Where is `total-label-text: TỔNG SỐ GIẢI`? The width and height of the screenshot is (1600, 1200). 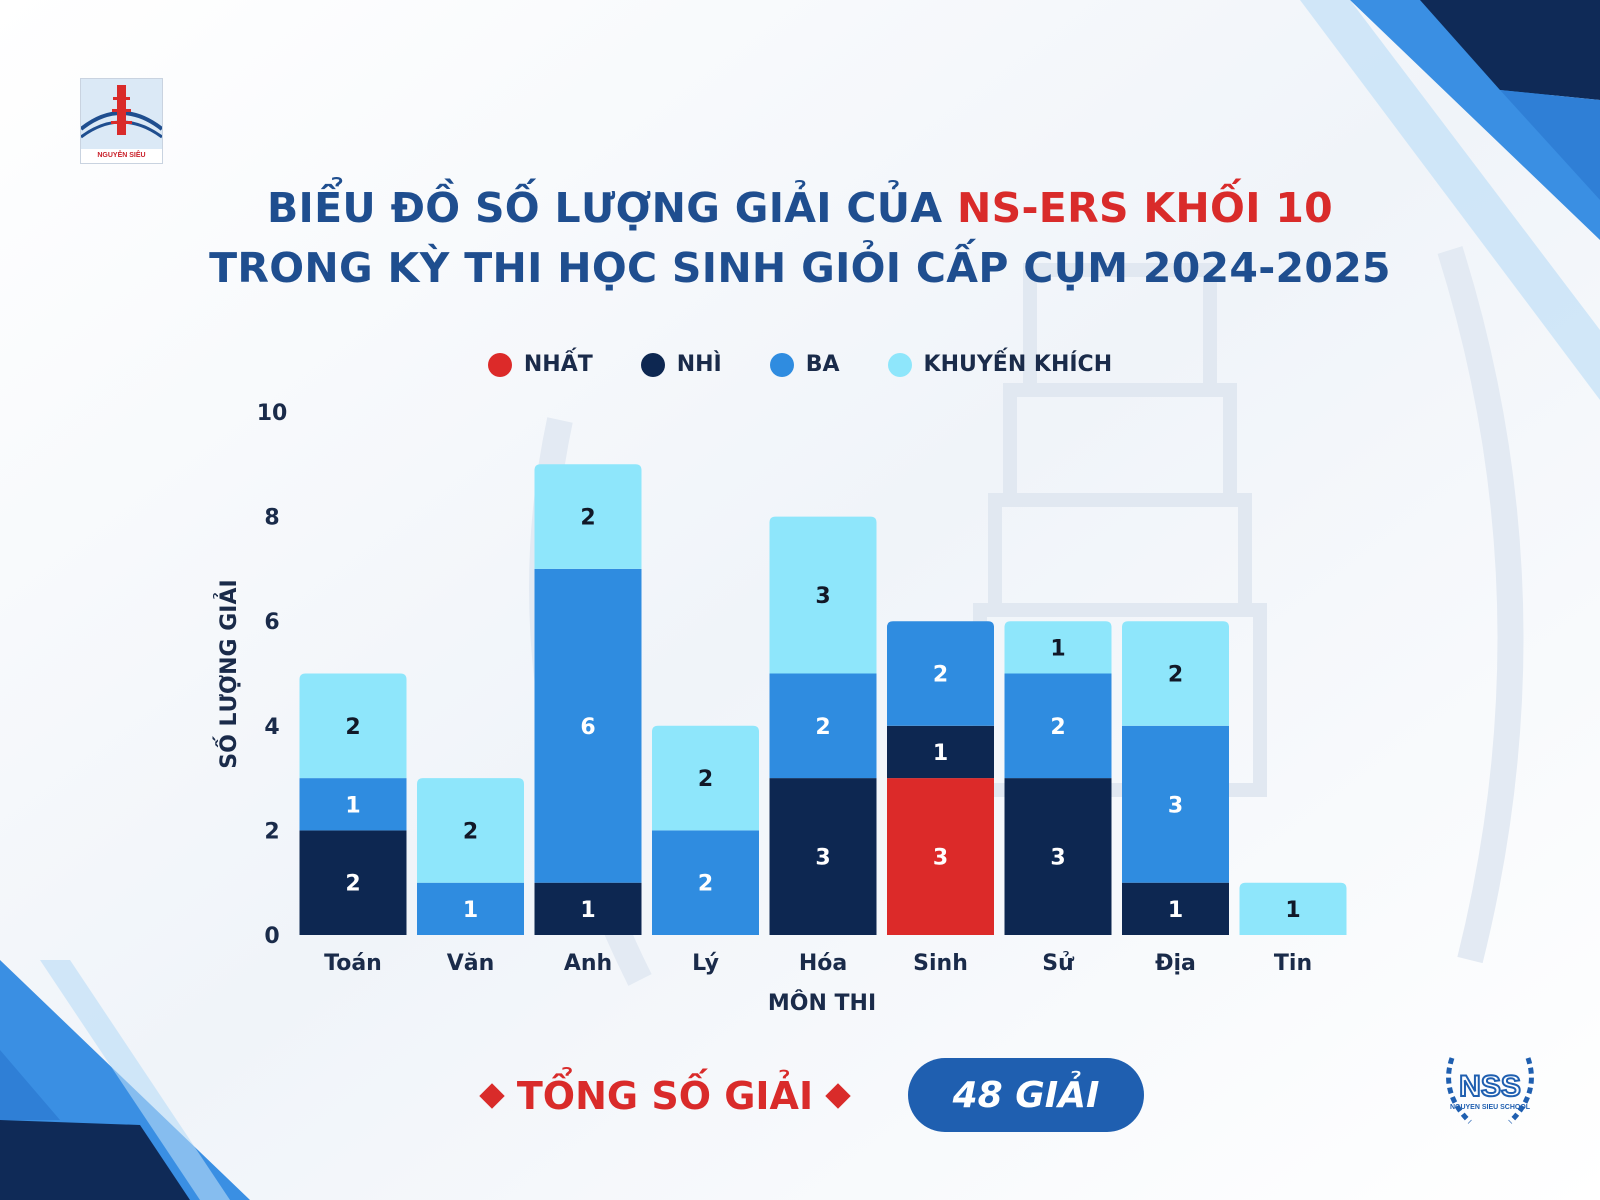 total-label-text: TỔNG SỐ GIẢI is located at coordinates (665, 1096).